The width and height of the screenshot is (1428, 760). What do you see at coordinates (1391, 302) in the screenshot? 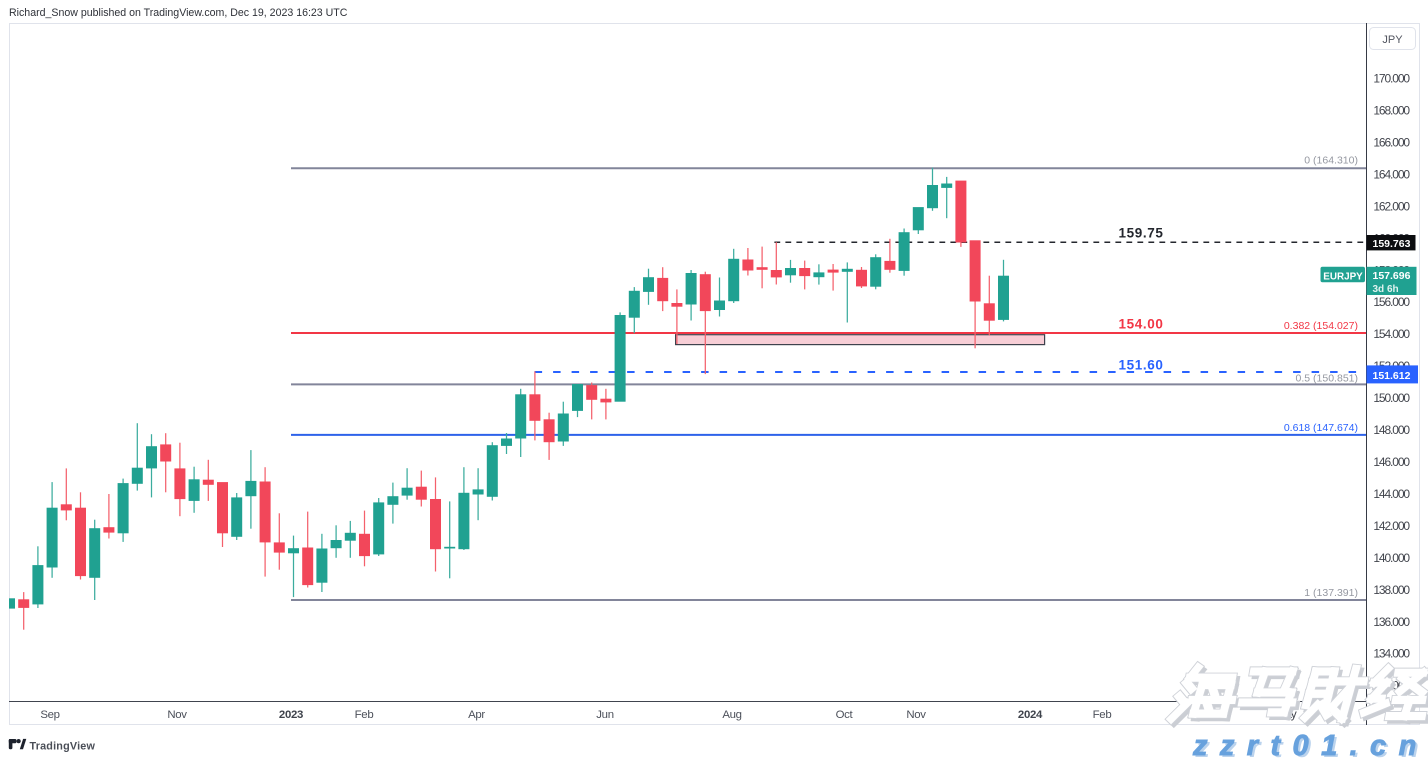
I see `svg-text: 156.000` at bounding box center [1391, 302].